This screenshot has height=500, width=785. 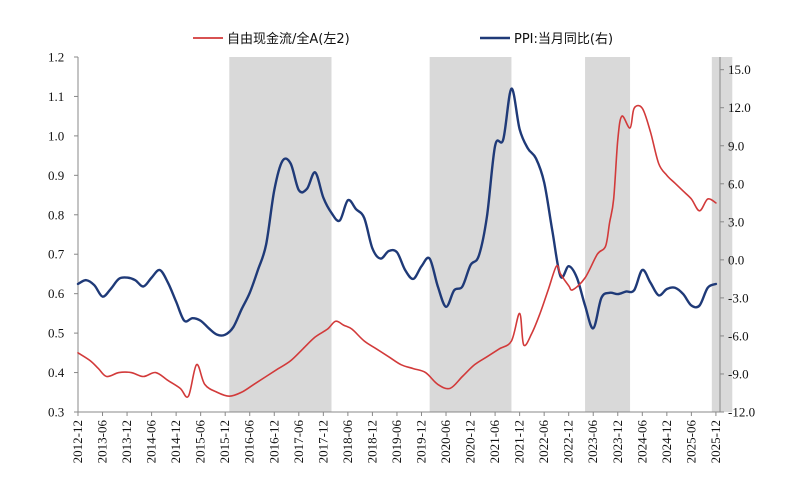 I want to click on x-tick-label: 2021-12, so click(x=519, y=441).